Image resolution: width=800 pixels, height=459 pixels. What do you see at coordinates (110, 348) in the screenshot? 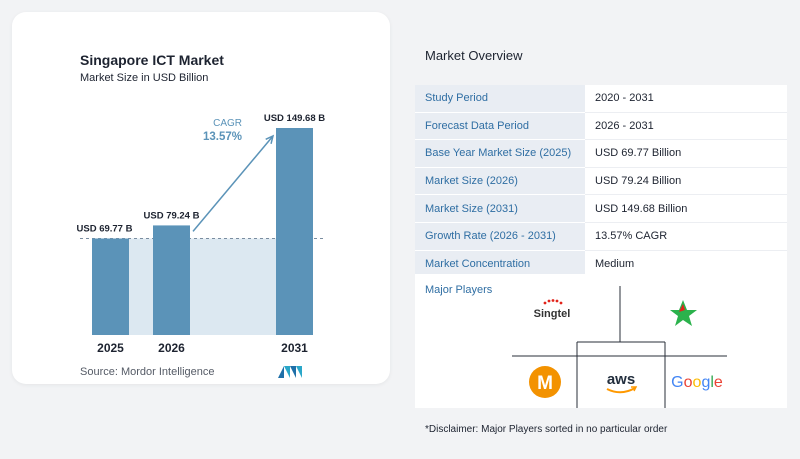
I see `tick-label-2025: 2025` at bounding box center [110, 348].